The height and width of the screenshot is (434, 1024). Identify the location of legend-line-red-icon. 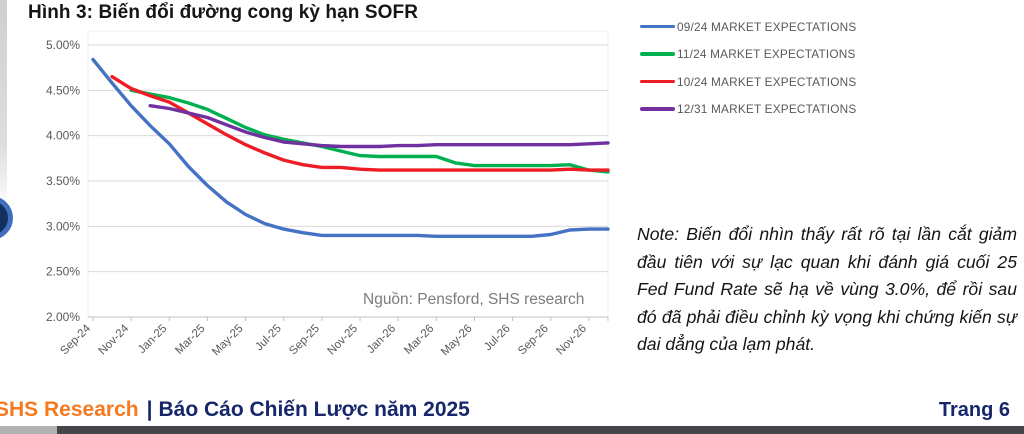
(657, 81).